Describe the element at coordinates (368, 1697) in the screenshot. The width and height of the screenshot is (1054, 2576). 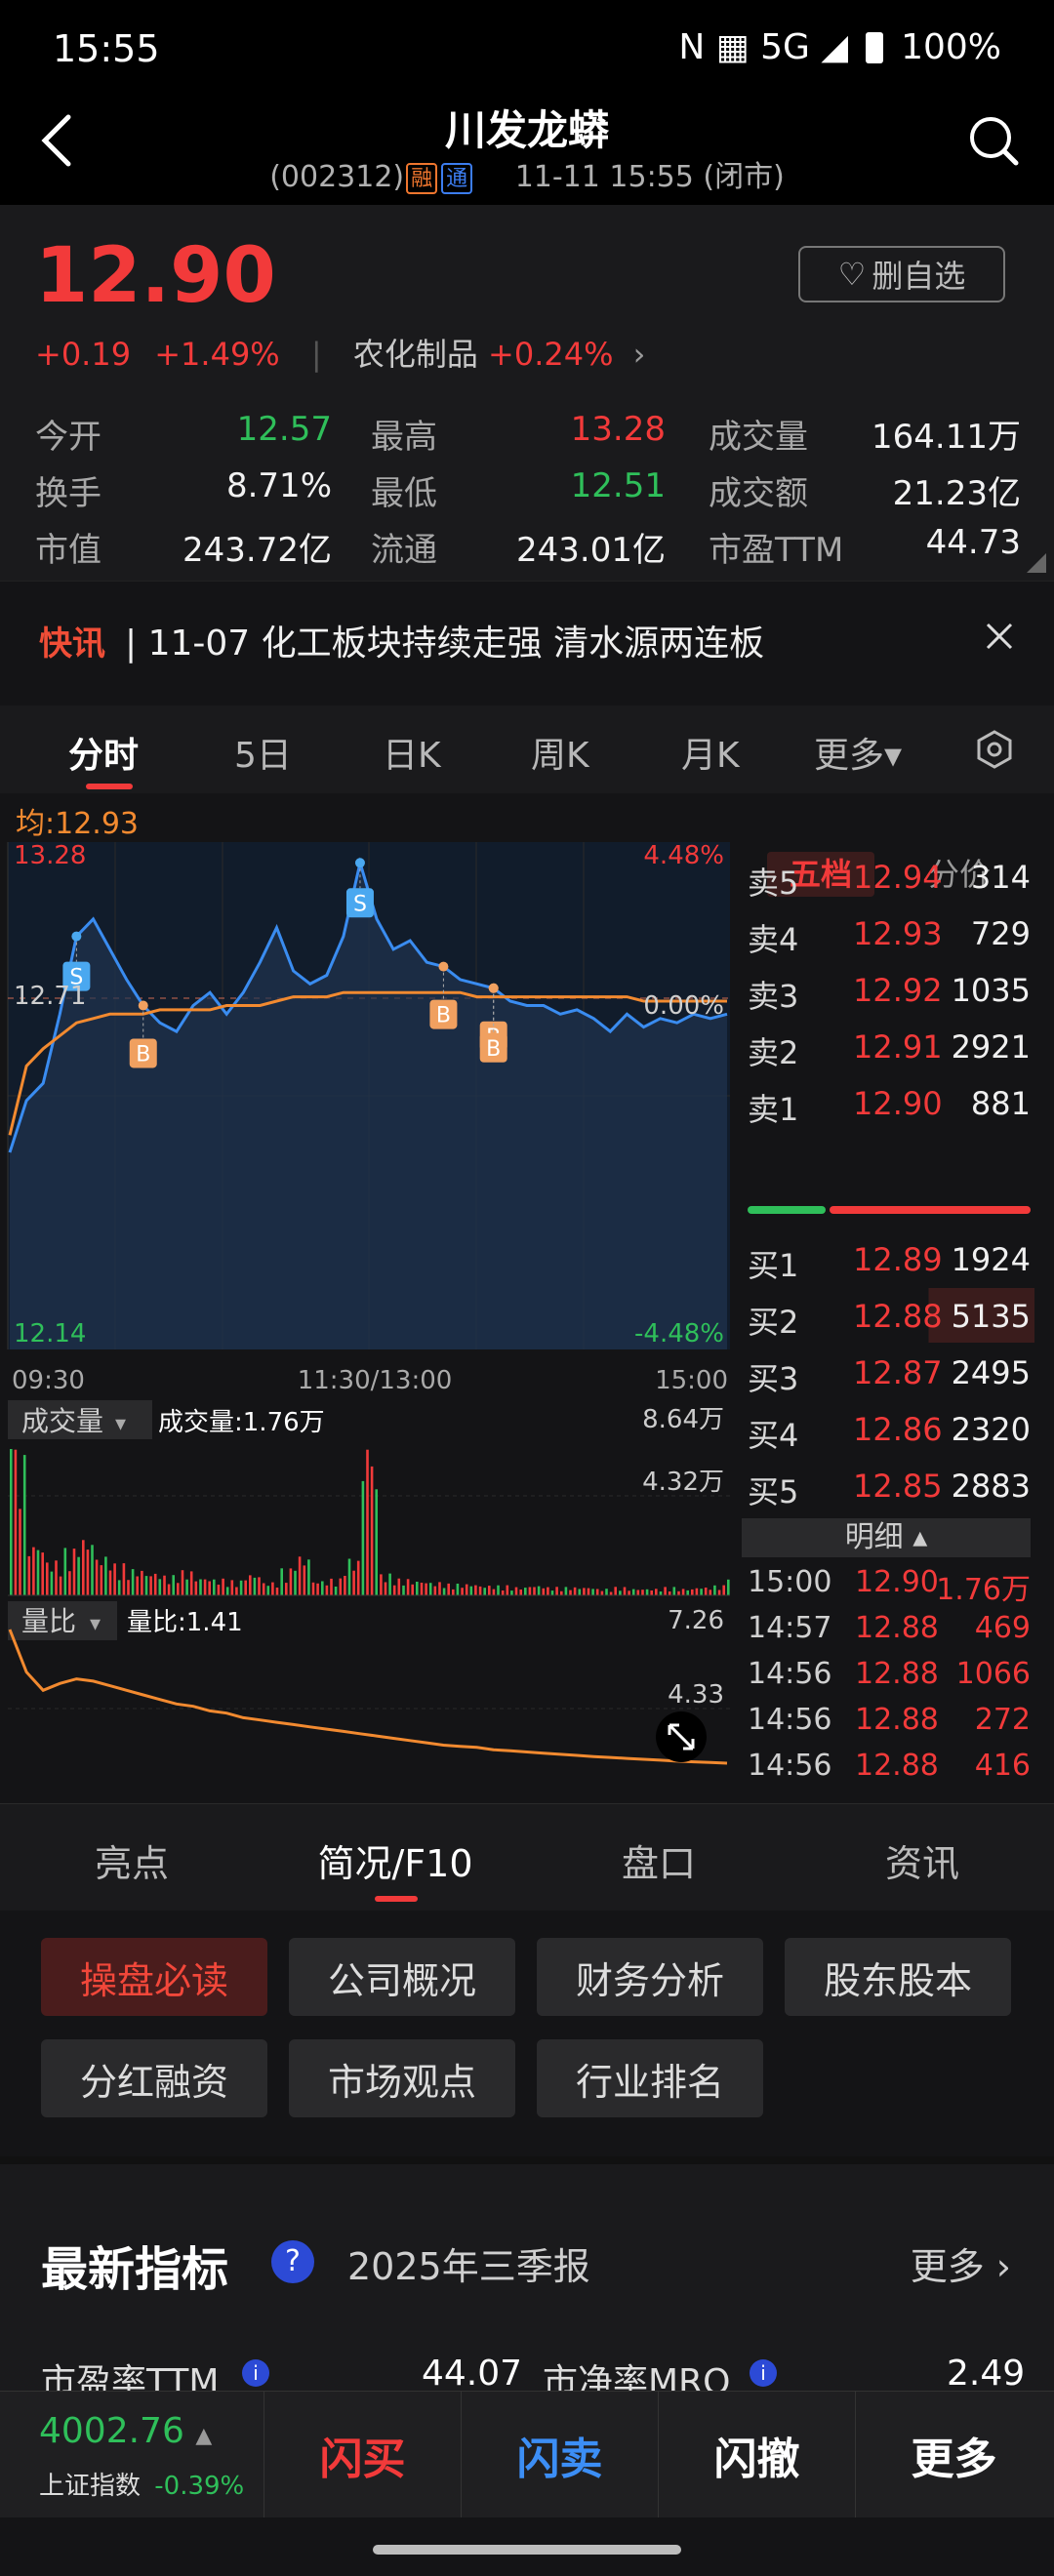
I see `ratio-line` at that location.